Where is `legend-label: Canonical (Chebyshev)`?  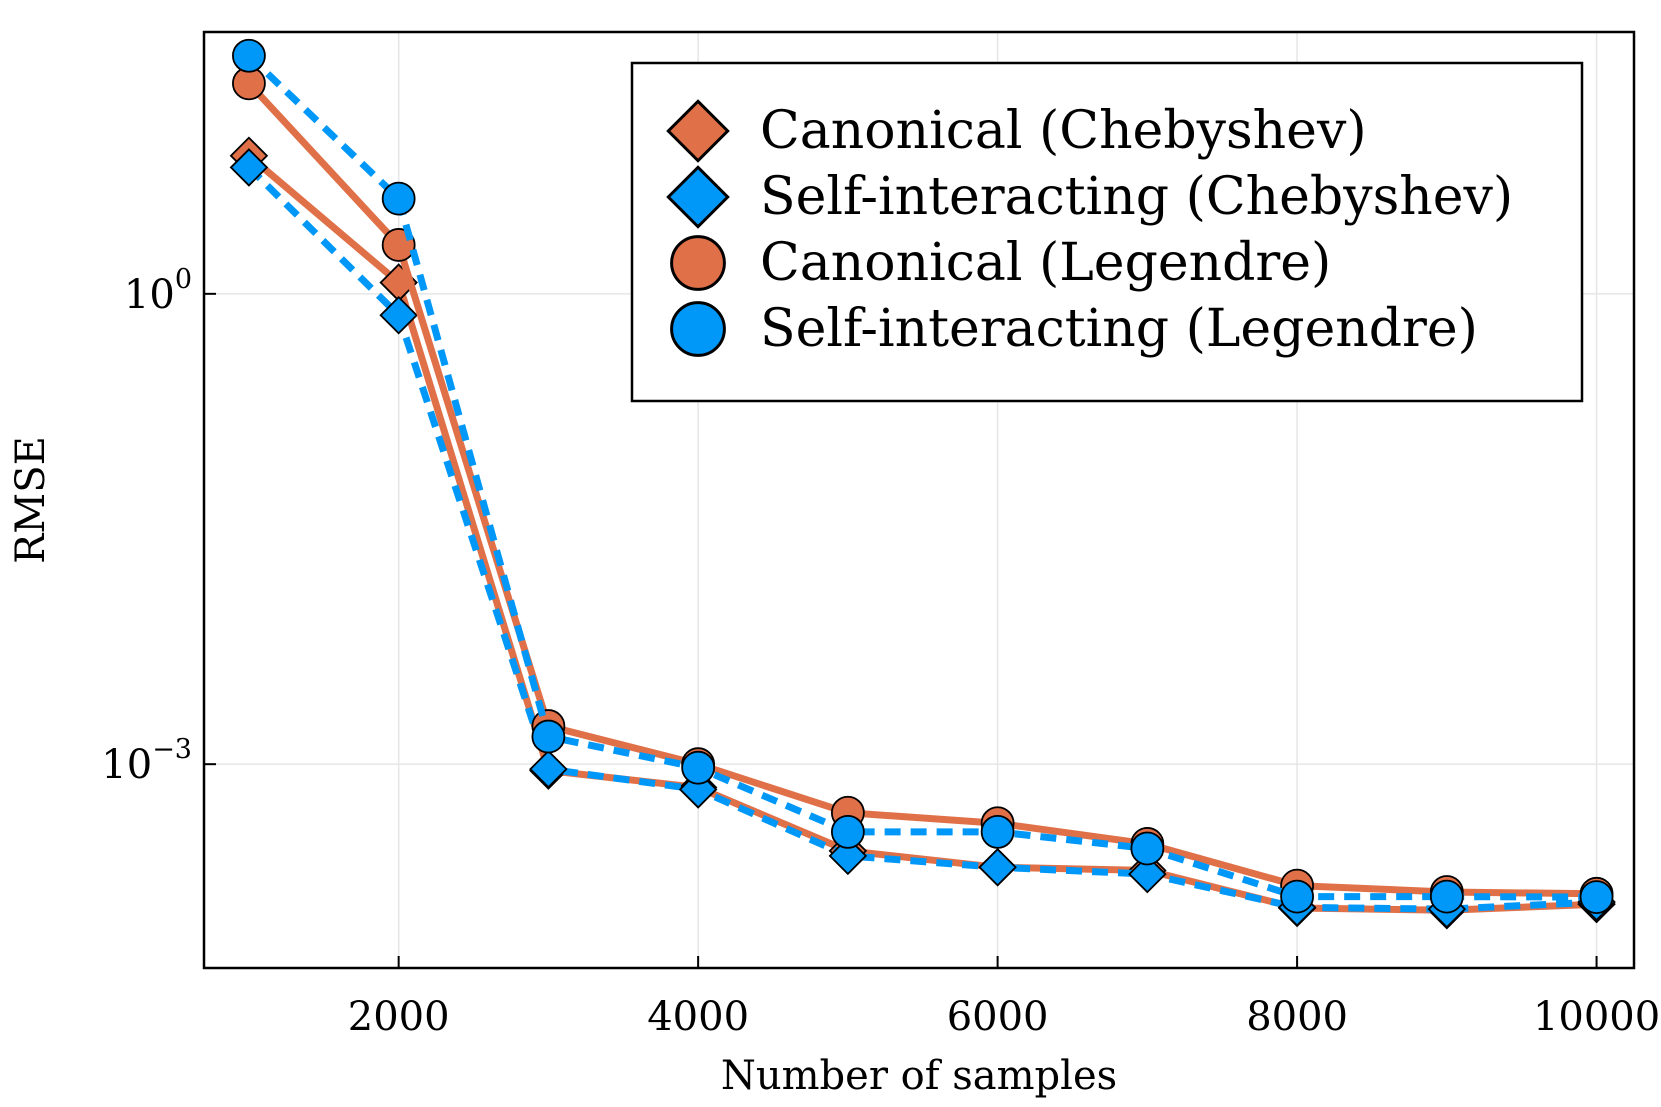 legend-label: Canonical (Chebyshev) is located at coordinates (1063, 131).